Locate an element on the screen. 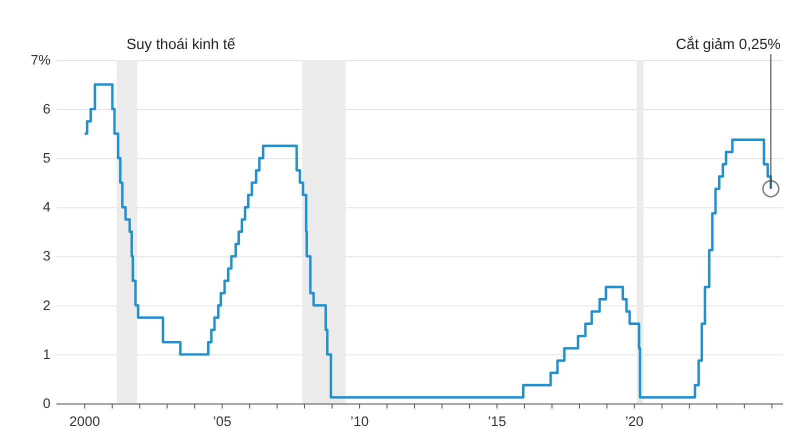 The height and width of the screenshot is (441, 800). y-tick-label: 7% is located at coordinates (40, 60).